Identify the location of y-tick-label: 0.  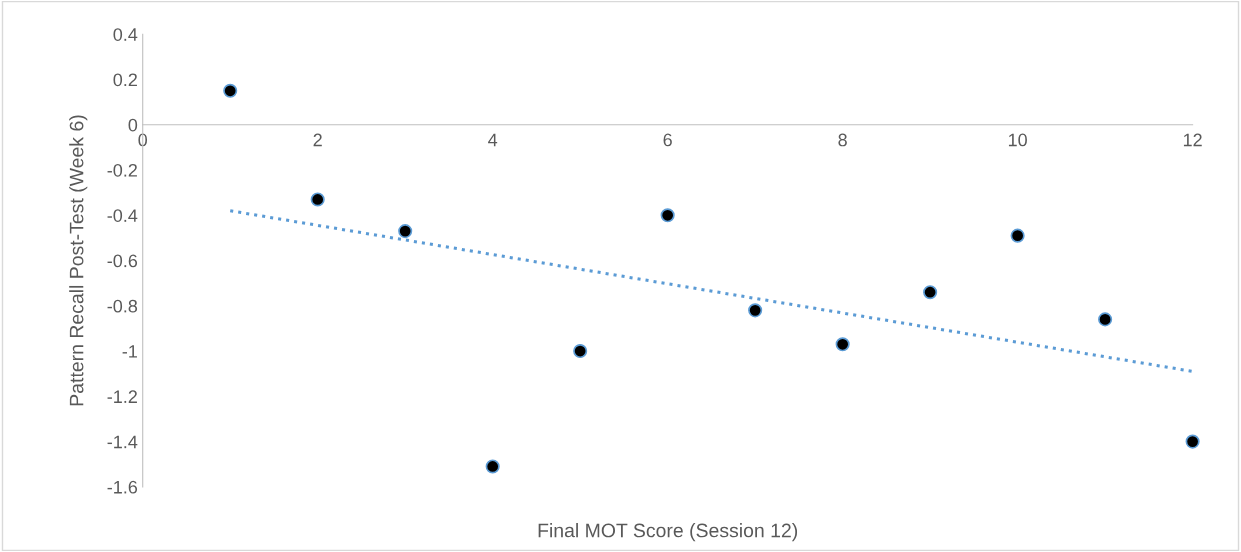
(133, 125).